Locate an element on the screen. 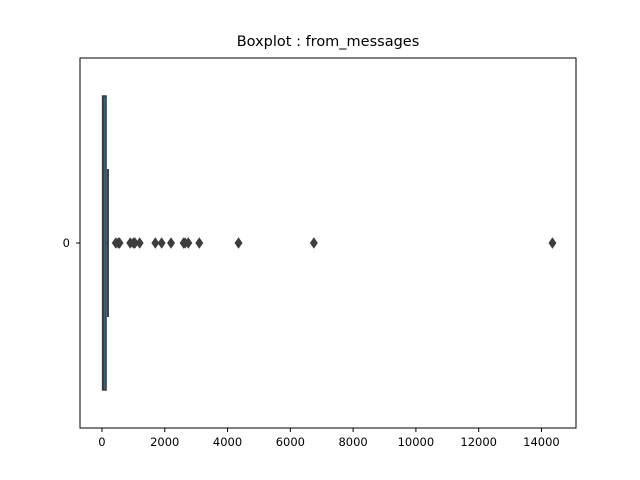 This screenshot has height=480, width=640. y-axis: 0 is located at coordinates (71, 243).